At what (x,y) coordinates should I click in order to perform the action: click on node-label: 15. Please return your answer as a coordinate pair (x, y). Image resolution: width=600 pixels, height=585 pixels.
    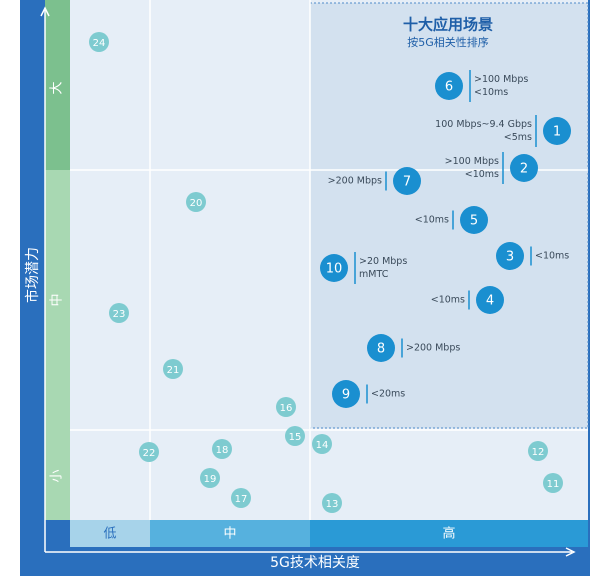
    Looking at the image, I should click on (295, 437).